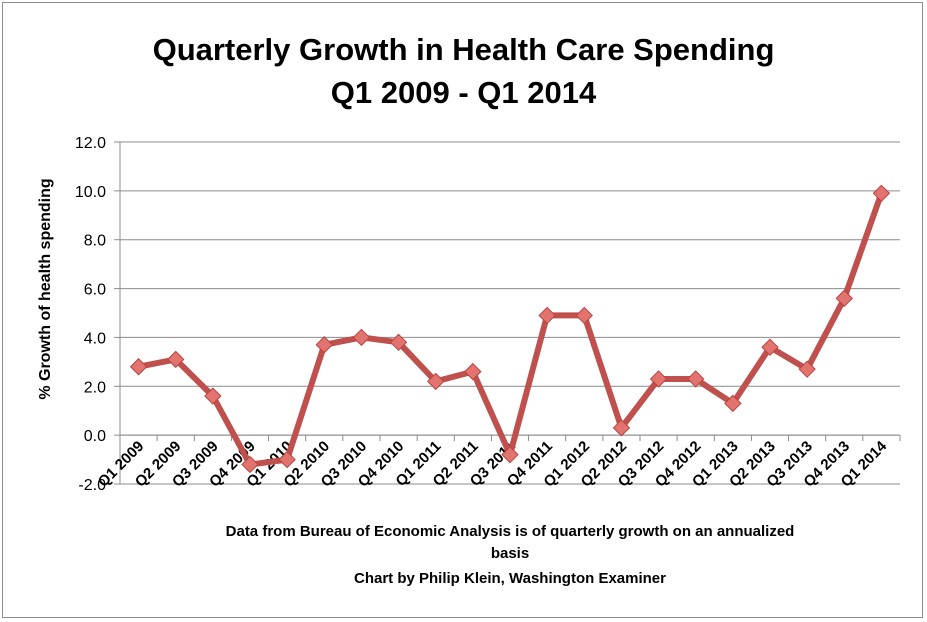 The height and width of the screenshot is (622, 927). What do you see at coordinates (95, 436) in the screenshot?
I see `y-tick-label: 0.0` at bounding box center [95, 436].